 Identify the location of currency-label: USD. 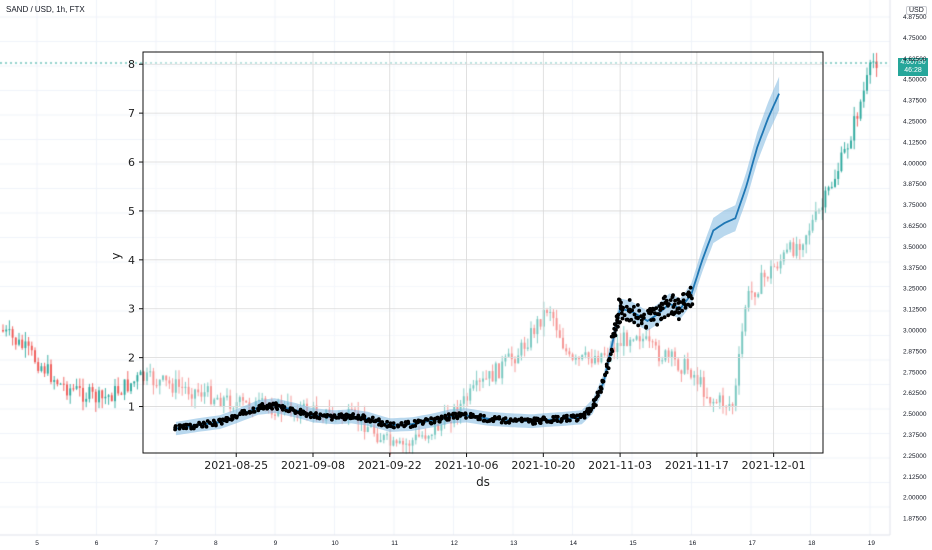
(916, 10).